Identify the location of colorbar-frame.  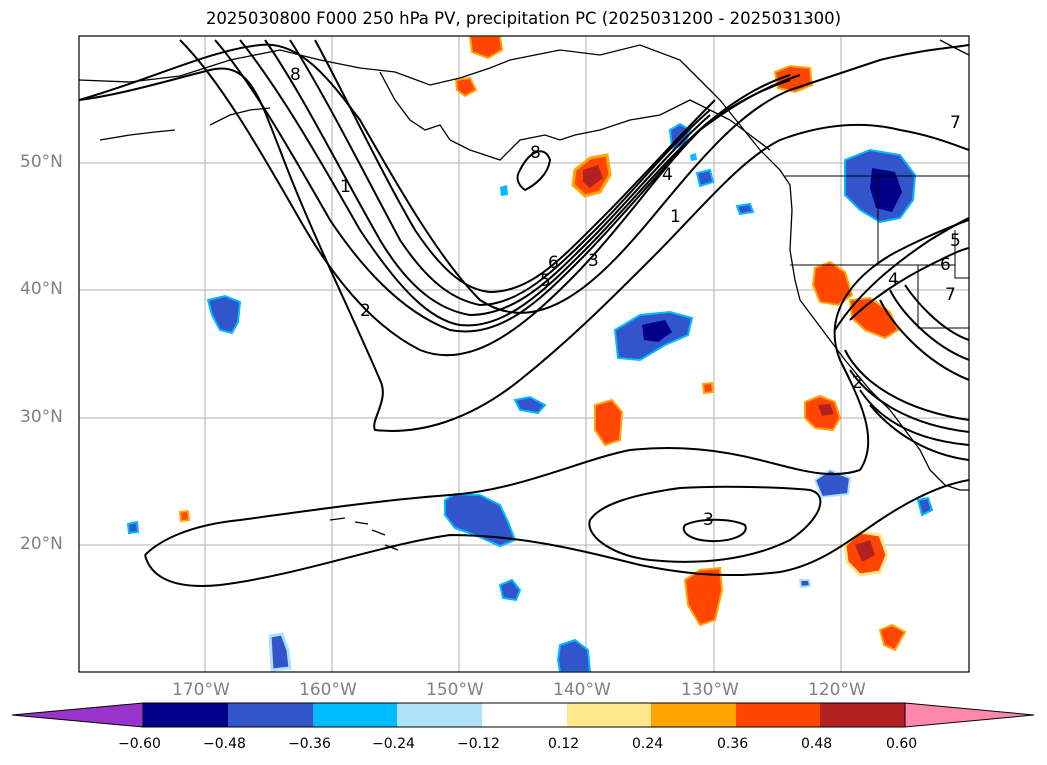
(524, 715).